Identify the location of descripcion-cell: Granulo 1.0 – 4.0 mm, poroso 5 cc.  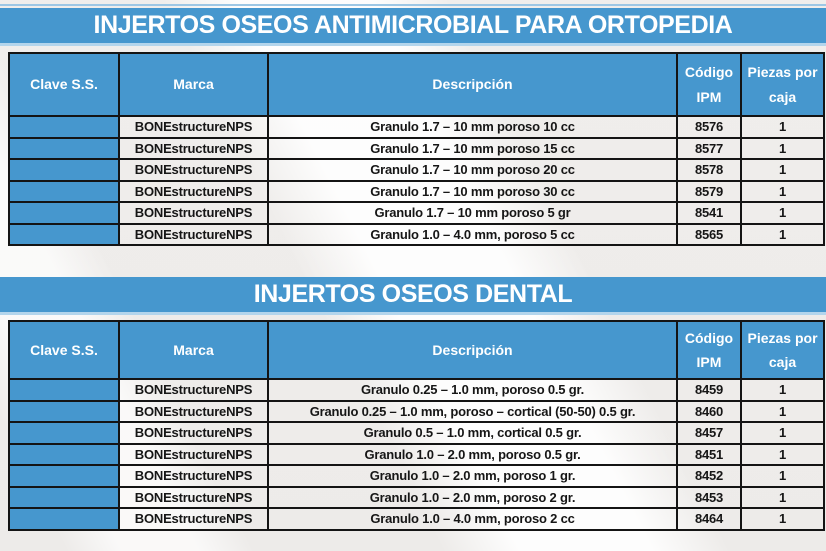
(472, 234).